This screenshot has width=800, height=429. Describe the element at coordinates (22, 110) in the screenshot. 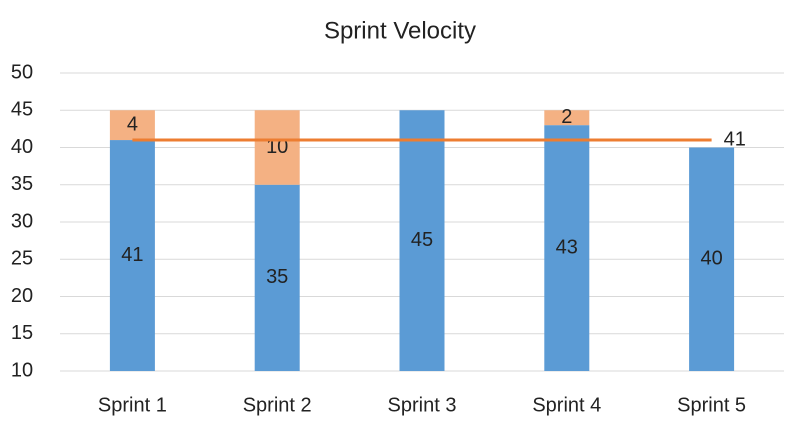

I see `y-tick-label: 45` at that location.